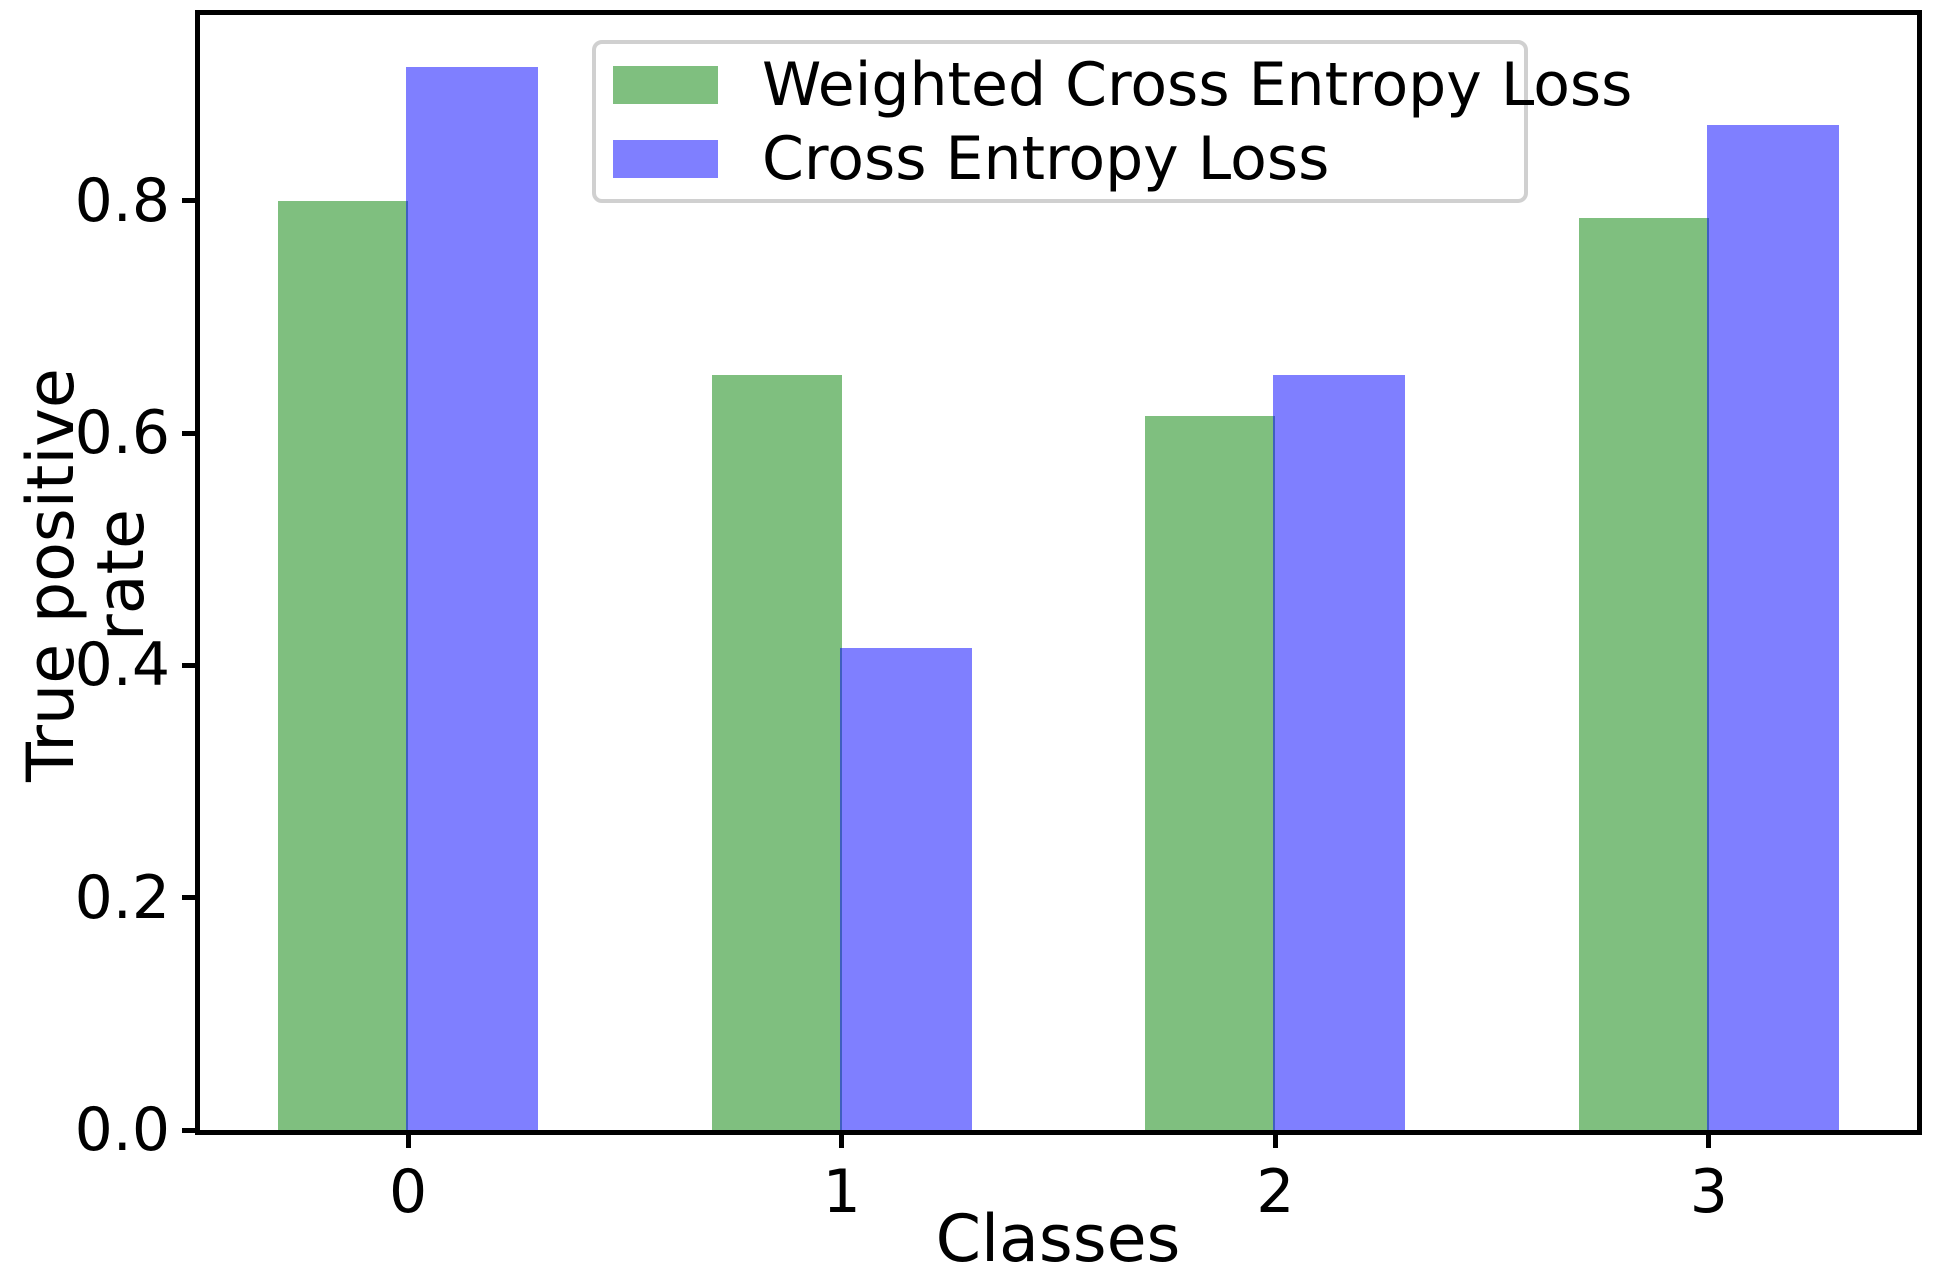 The image size is (1939, 1288). I want to click on legend-label: Weighted Cross Entropy Loss, so click(1197, 84).